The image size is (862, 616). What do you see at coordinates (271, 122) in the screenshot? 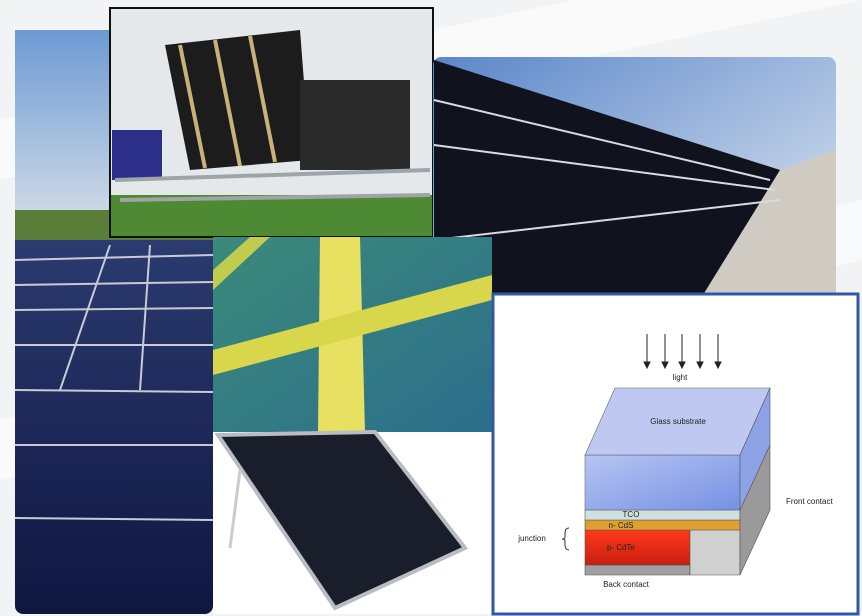
I see `photo-crane` at bounding box center [271, 122].